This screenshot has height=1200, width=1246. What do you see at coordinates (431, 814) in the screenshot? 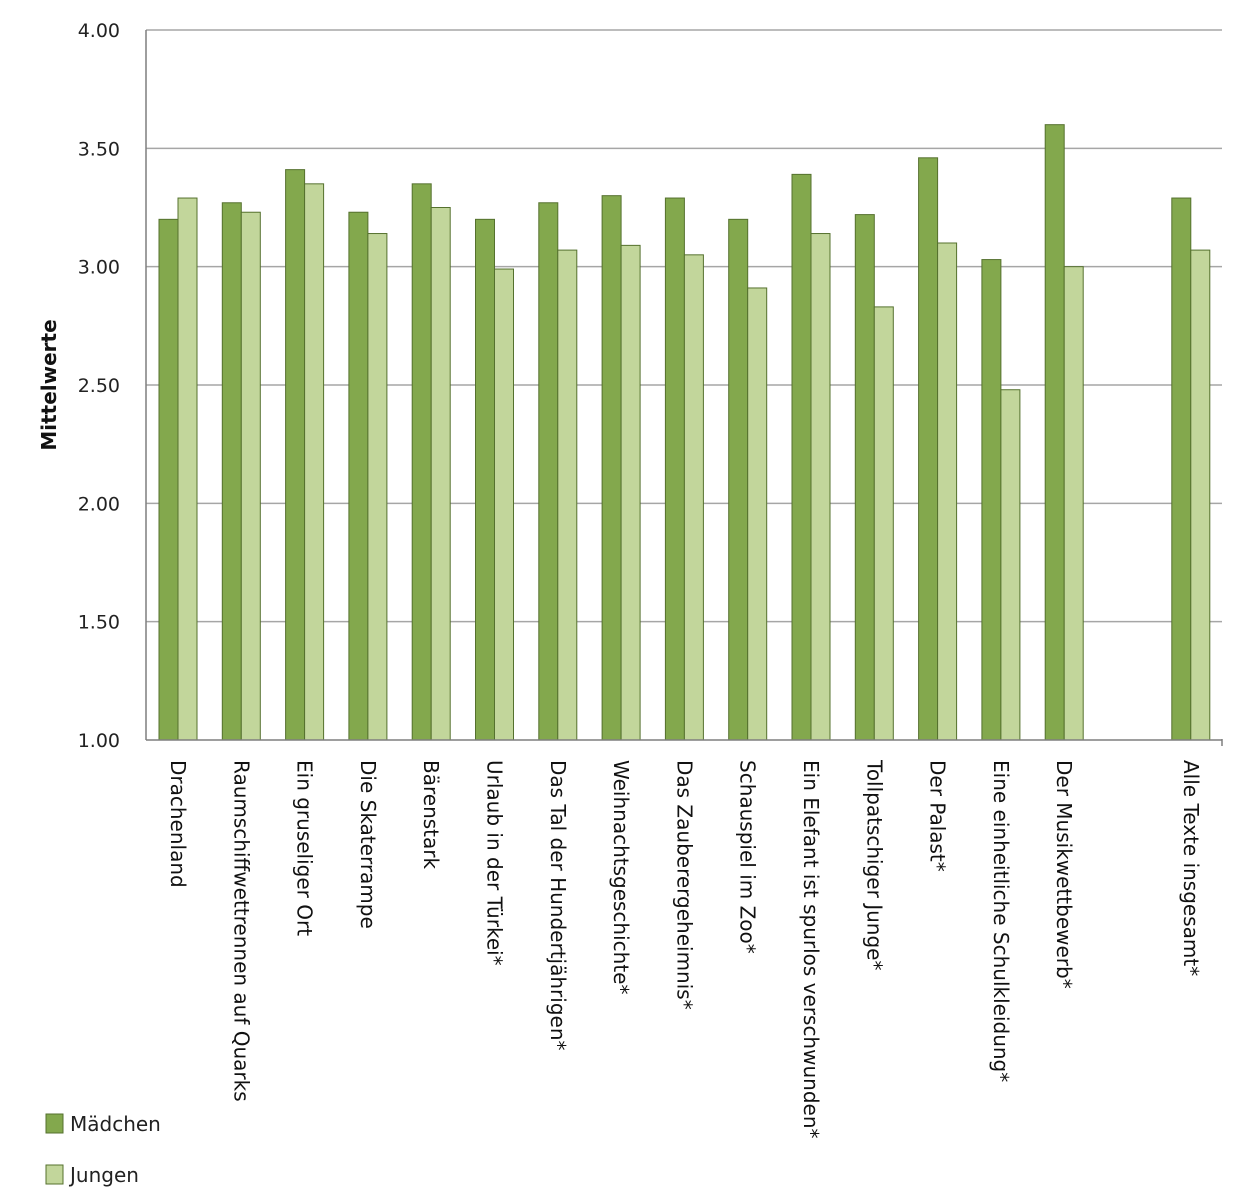
I see `category-label: Bärenstark` at bounding box center [431, 814].